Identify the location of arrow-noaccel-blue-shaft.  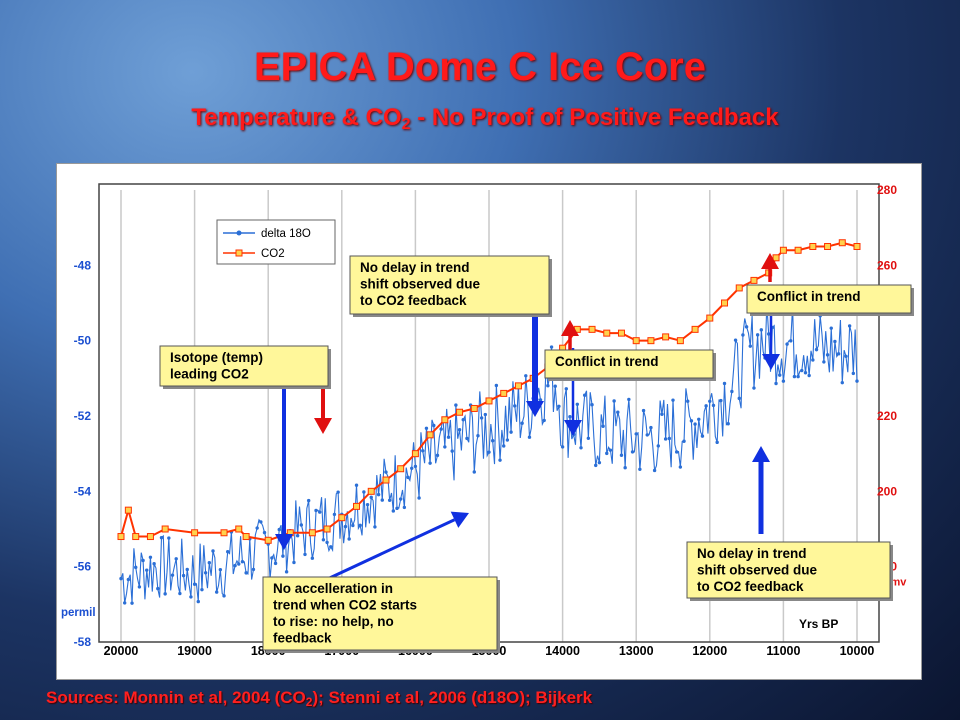
(388, 551).